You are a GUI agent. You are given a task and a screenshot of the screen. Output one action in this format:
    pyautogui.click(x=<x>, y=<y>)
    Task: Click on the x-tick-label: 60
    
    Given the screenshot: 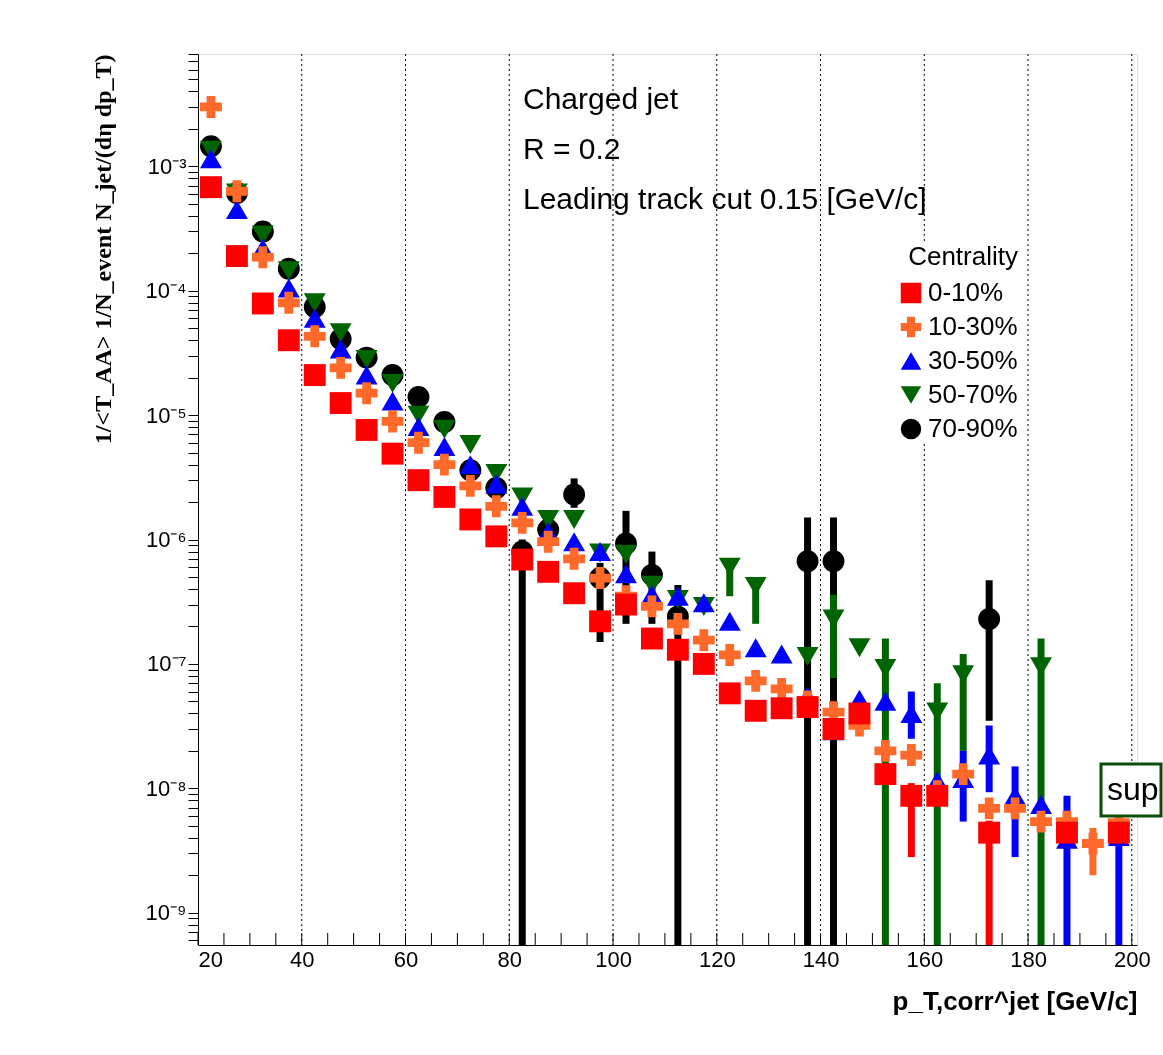 What is the action you would take?
    pyautogui.click(x=406, y=959)
    